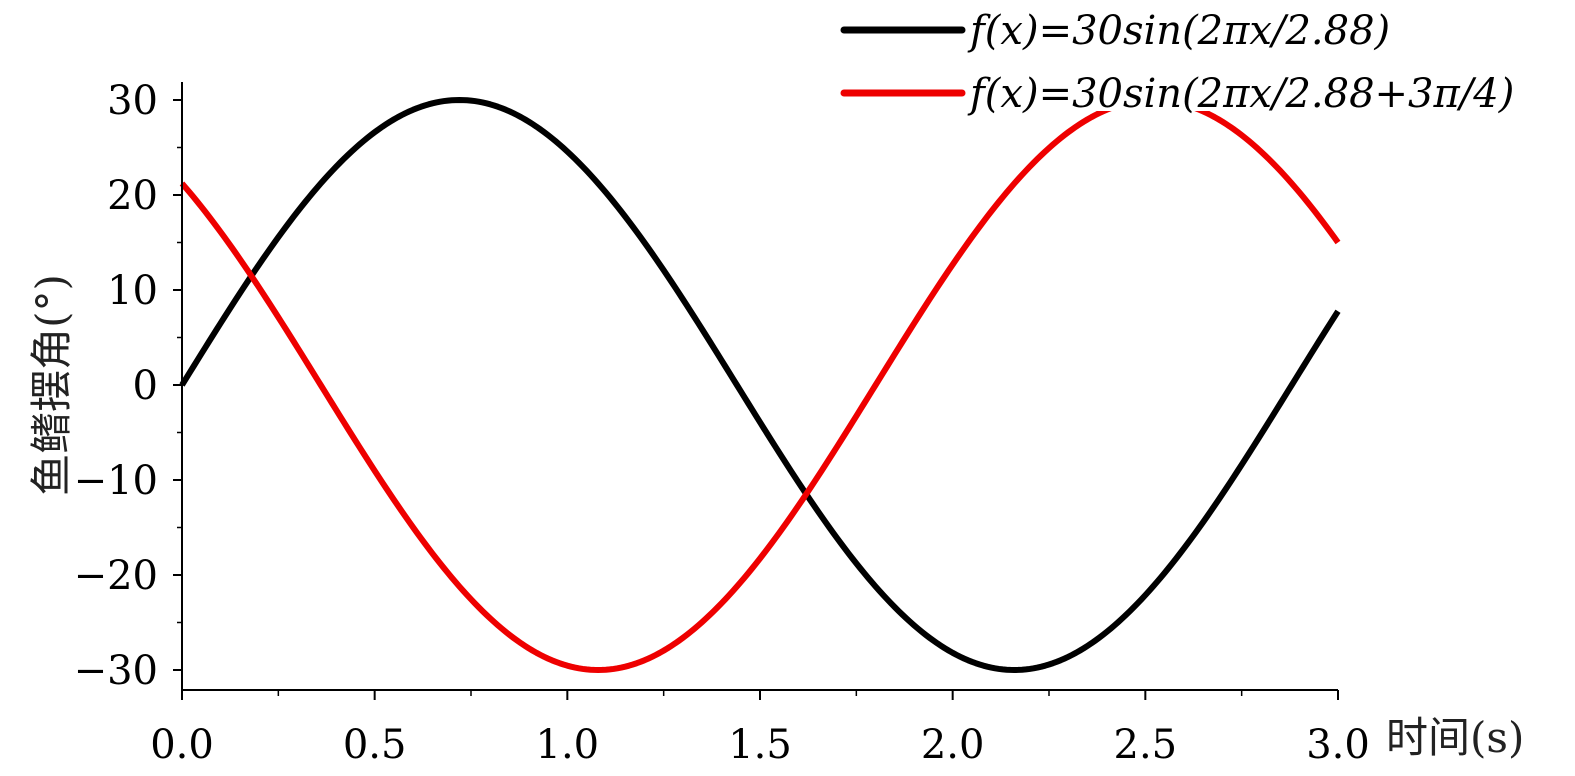 This screenshot has height=776, width=1575. Describe the element at coordinates (116, 481) in the screenshot. I see `y-tick-label: −10` at that location.